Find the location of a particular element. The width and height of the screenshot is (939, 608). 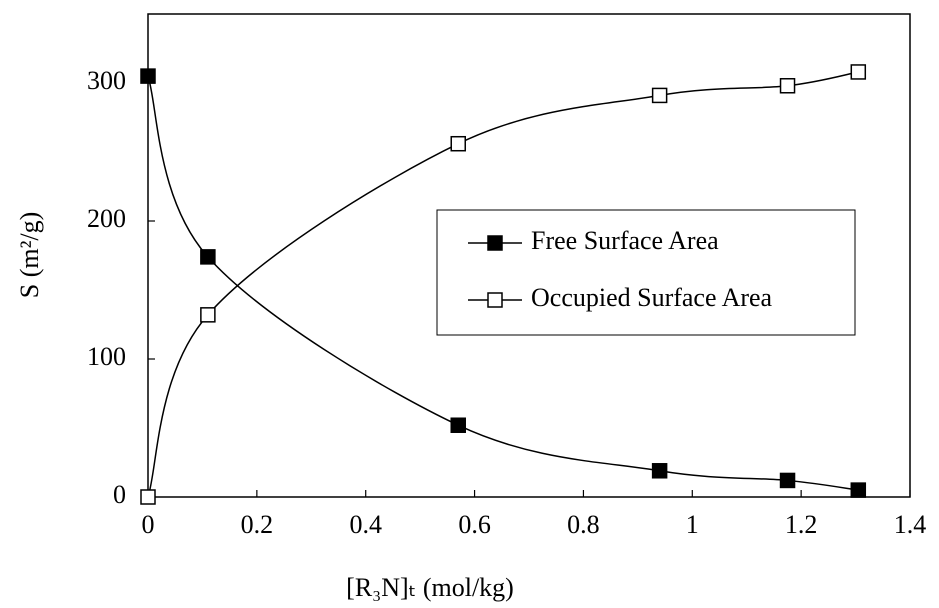

x-axis-label: [R₃N]ₜ (mol/kg) is located at coordinates (430, 587).